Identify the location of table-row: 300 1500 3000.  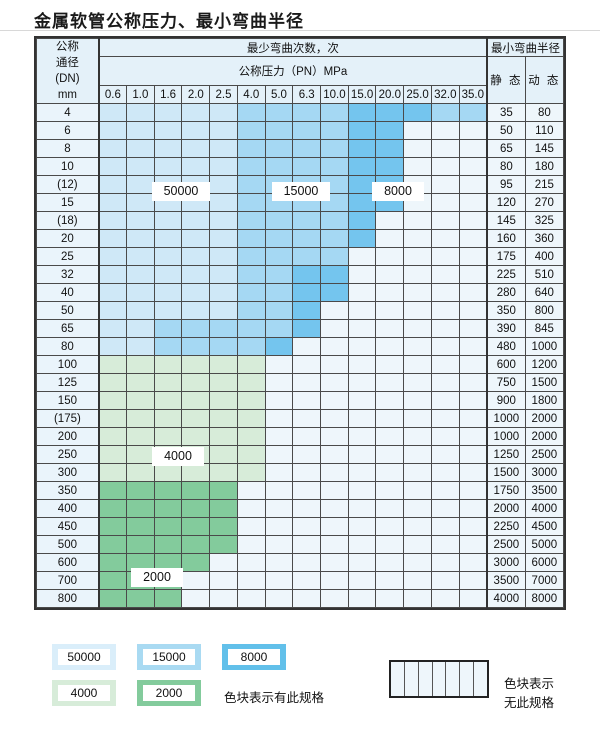
(300, 472).